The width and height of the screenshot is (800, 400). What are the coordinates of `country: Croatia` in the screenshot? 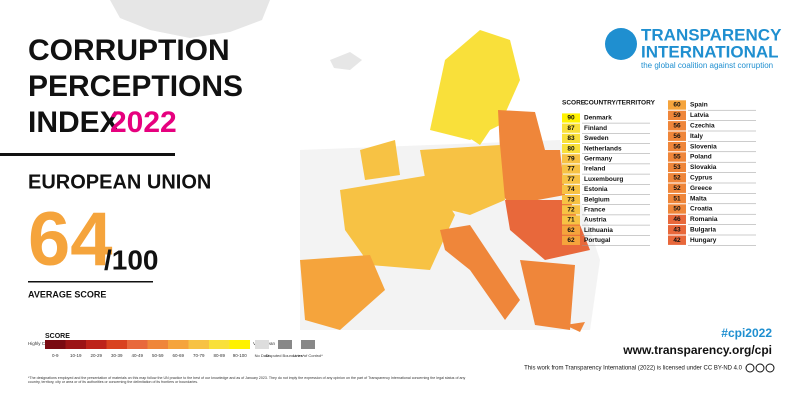 It's located at (701, 209).